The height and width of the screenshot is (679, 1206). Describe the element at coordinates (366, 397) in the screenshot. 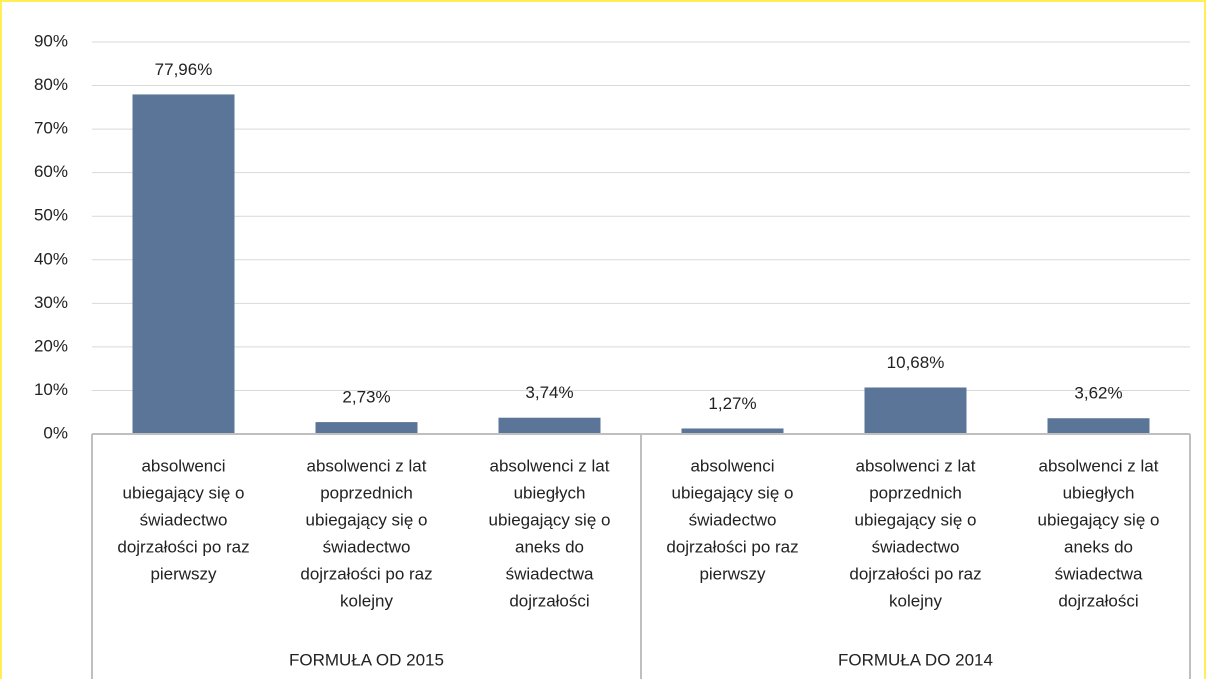

I see `data-label: 2,73%` at that location.